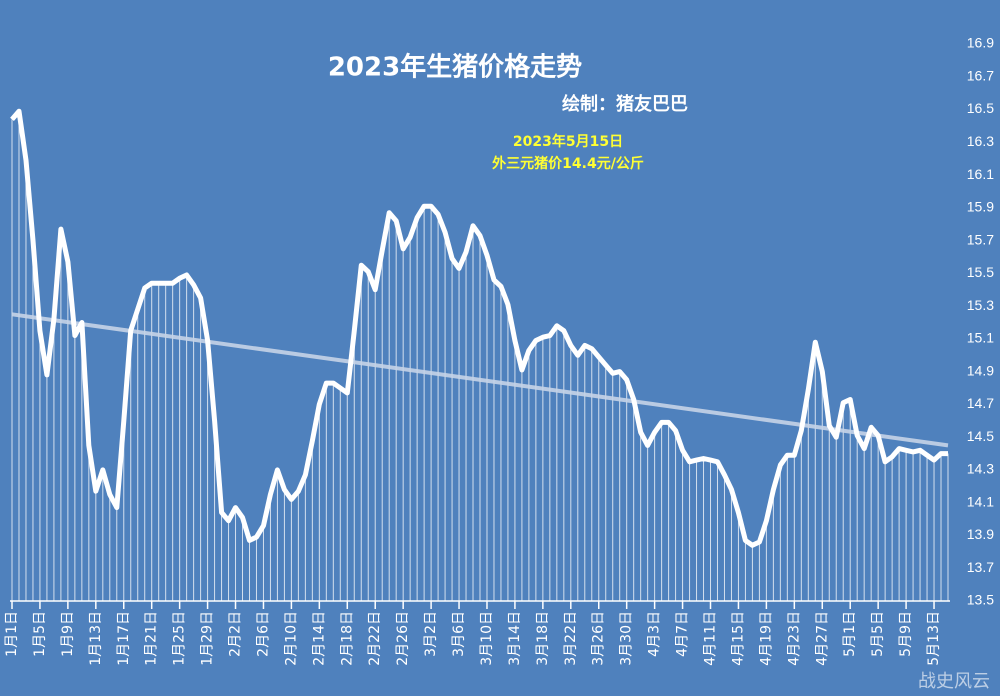 This screenshot has width=1000, height=696. I want to click on x-tick-label: 3月10日, so click(487, 638).